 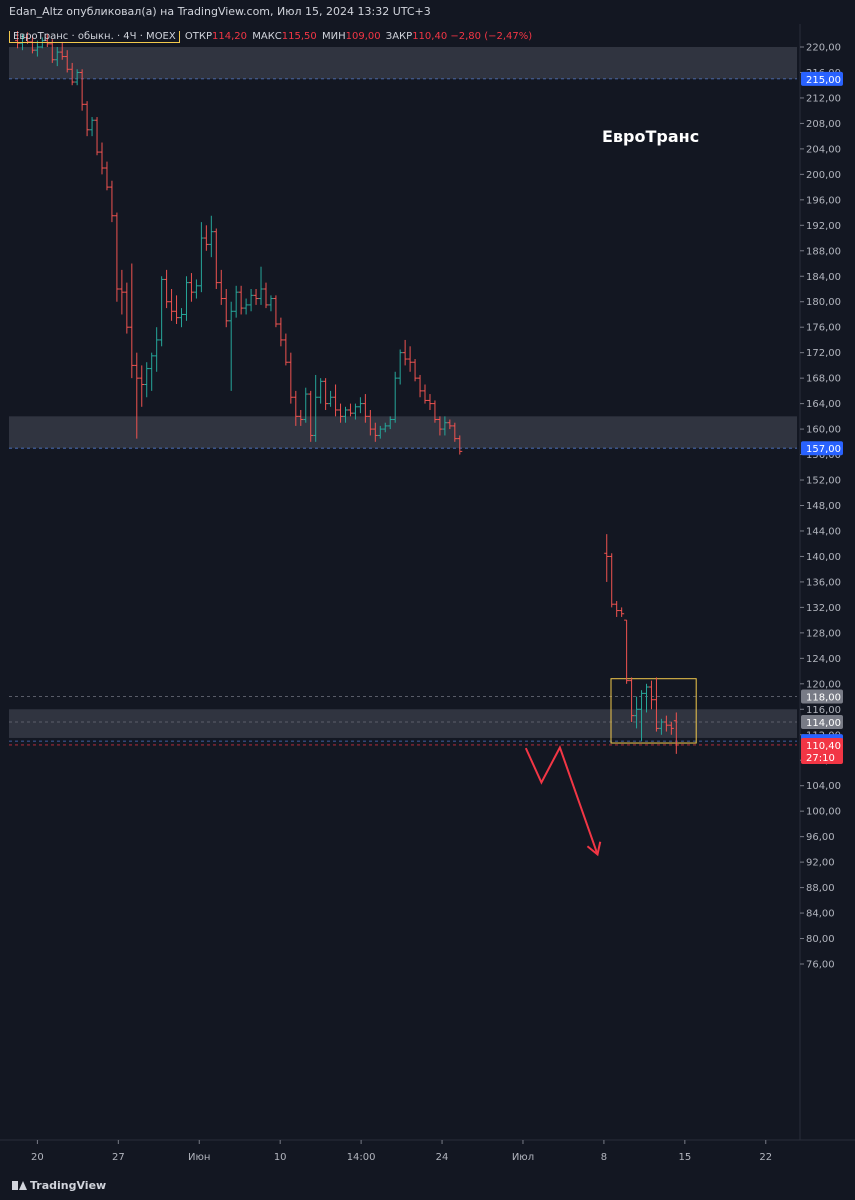 I want to click on symbol-name: ЕвроТранс · обыкн. · 4Ч · MOEX, so click(x=94, y=37).